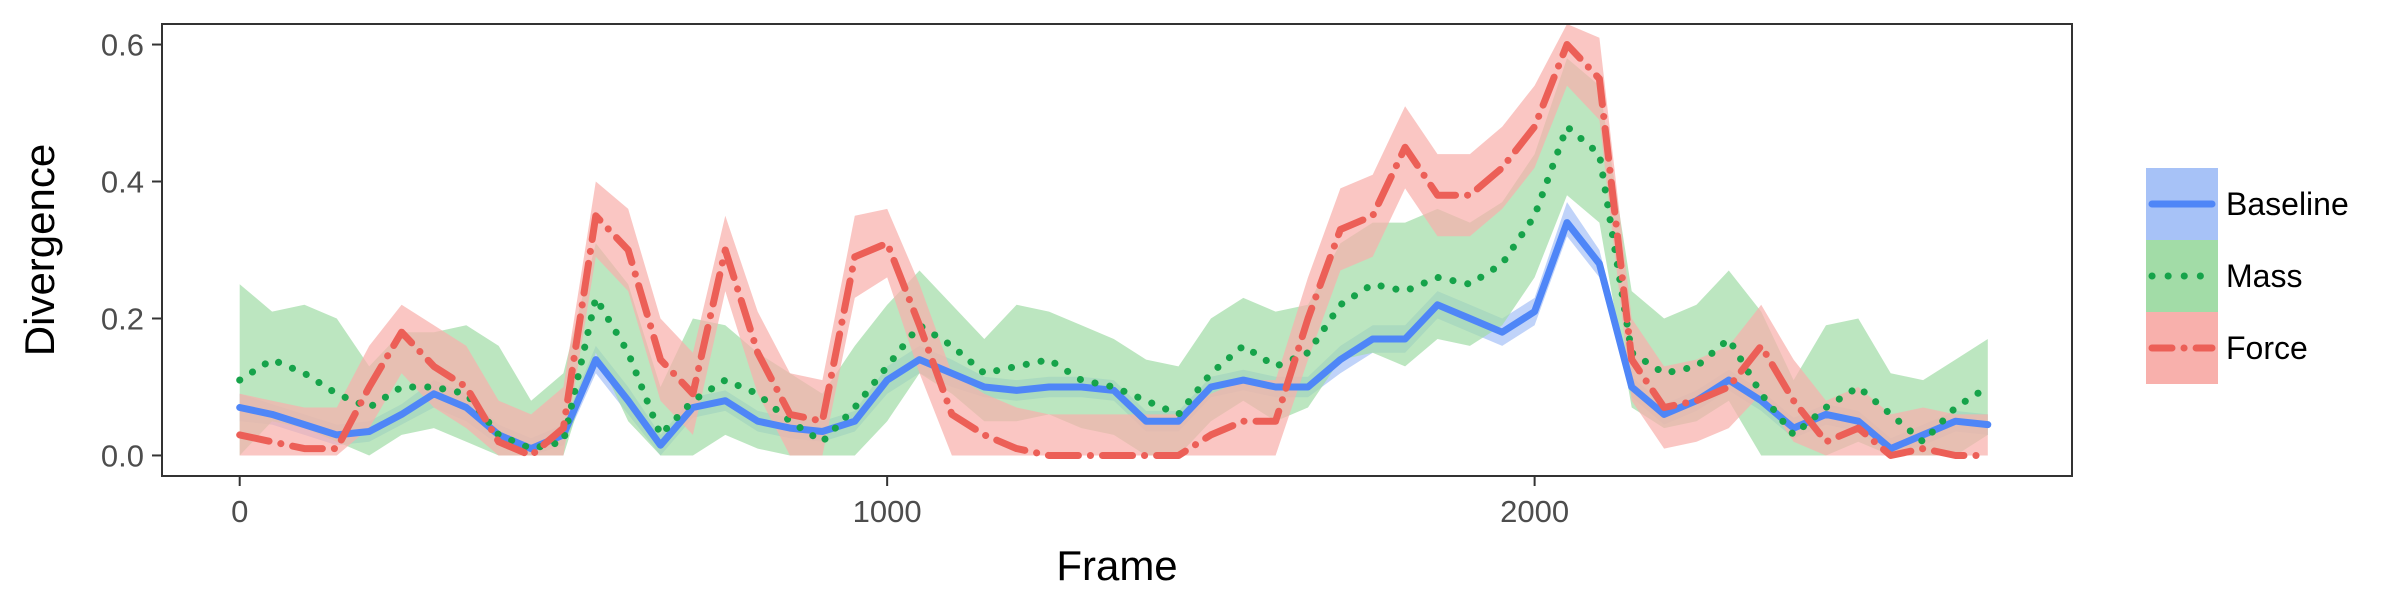 The width and height of the screenshot is (2400, 600). I want to click on y-tick-label: 0.6, so click(122, 45).